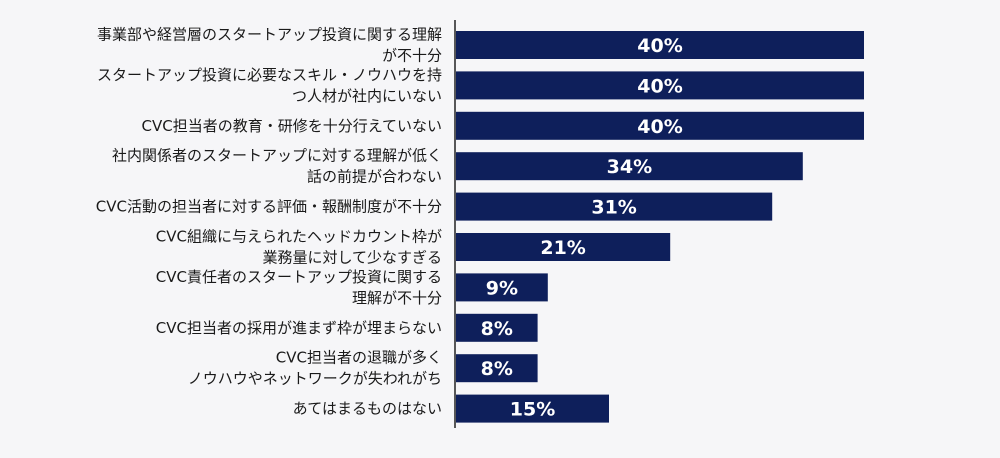 The width and height of the screenshot is (1000, 458). Describe the element at coordinates (359, 358) in the screenshot. I see `category-label-8-line-0: CVC担当者の退職が多く` at that location.